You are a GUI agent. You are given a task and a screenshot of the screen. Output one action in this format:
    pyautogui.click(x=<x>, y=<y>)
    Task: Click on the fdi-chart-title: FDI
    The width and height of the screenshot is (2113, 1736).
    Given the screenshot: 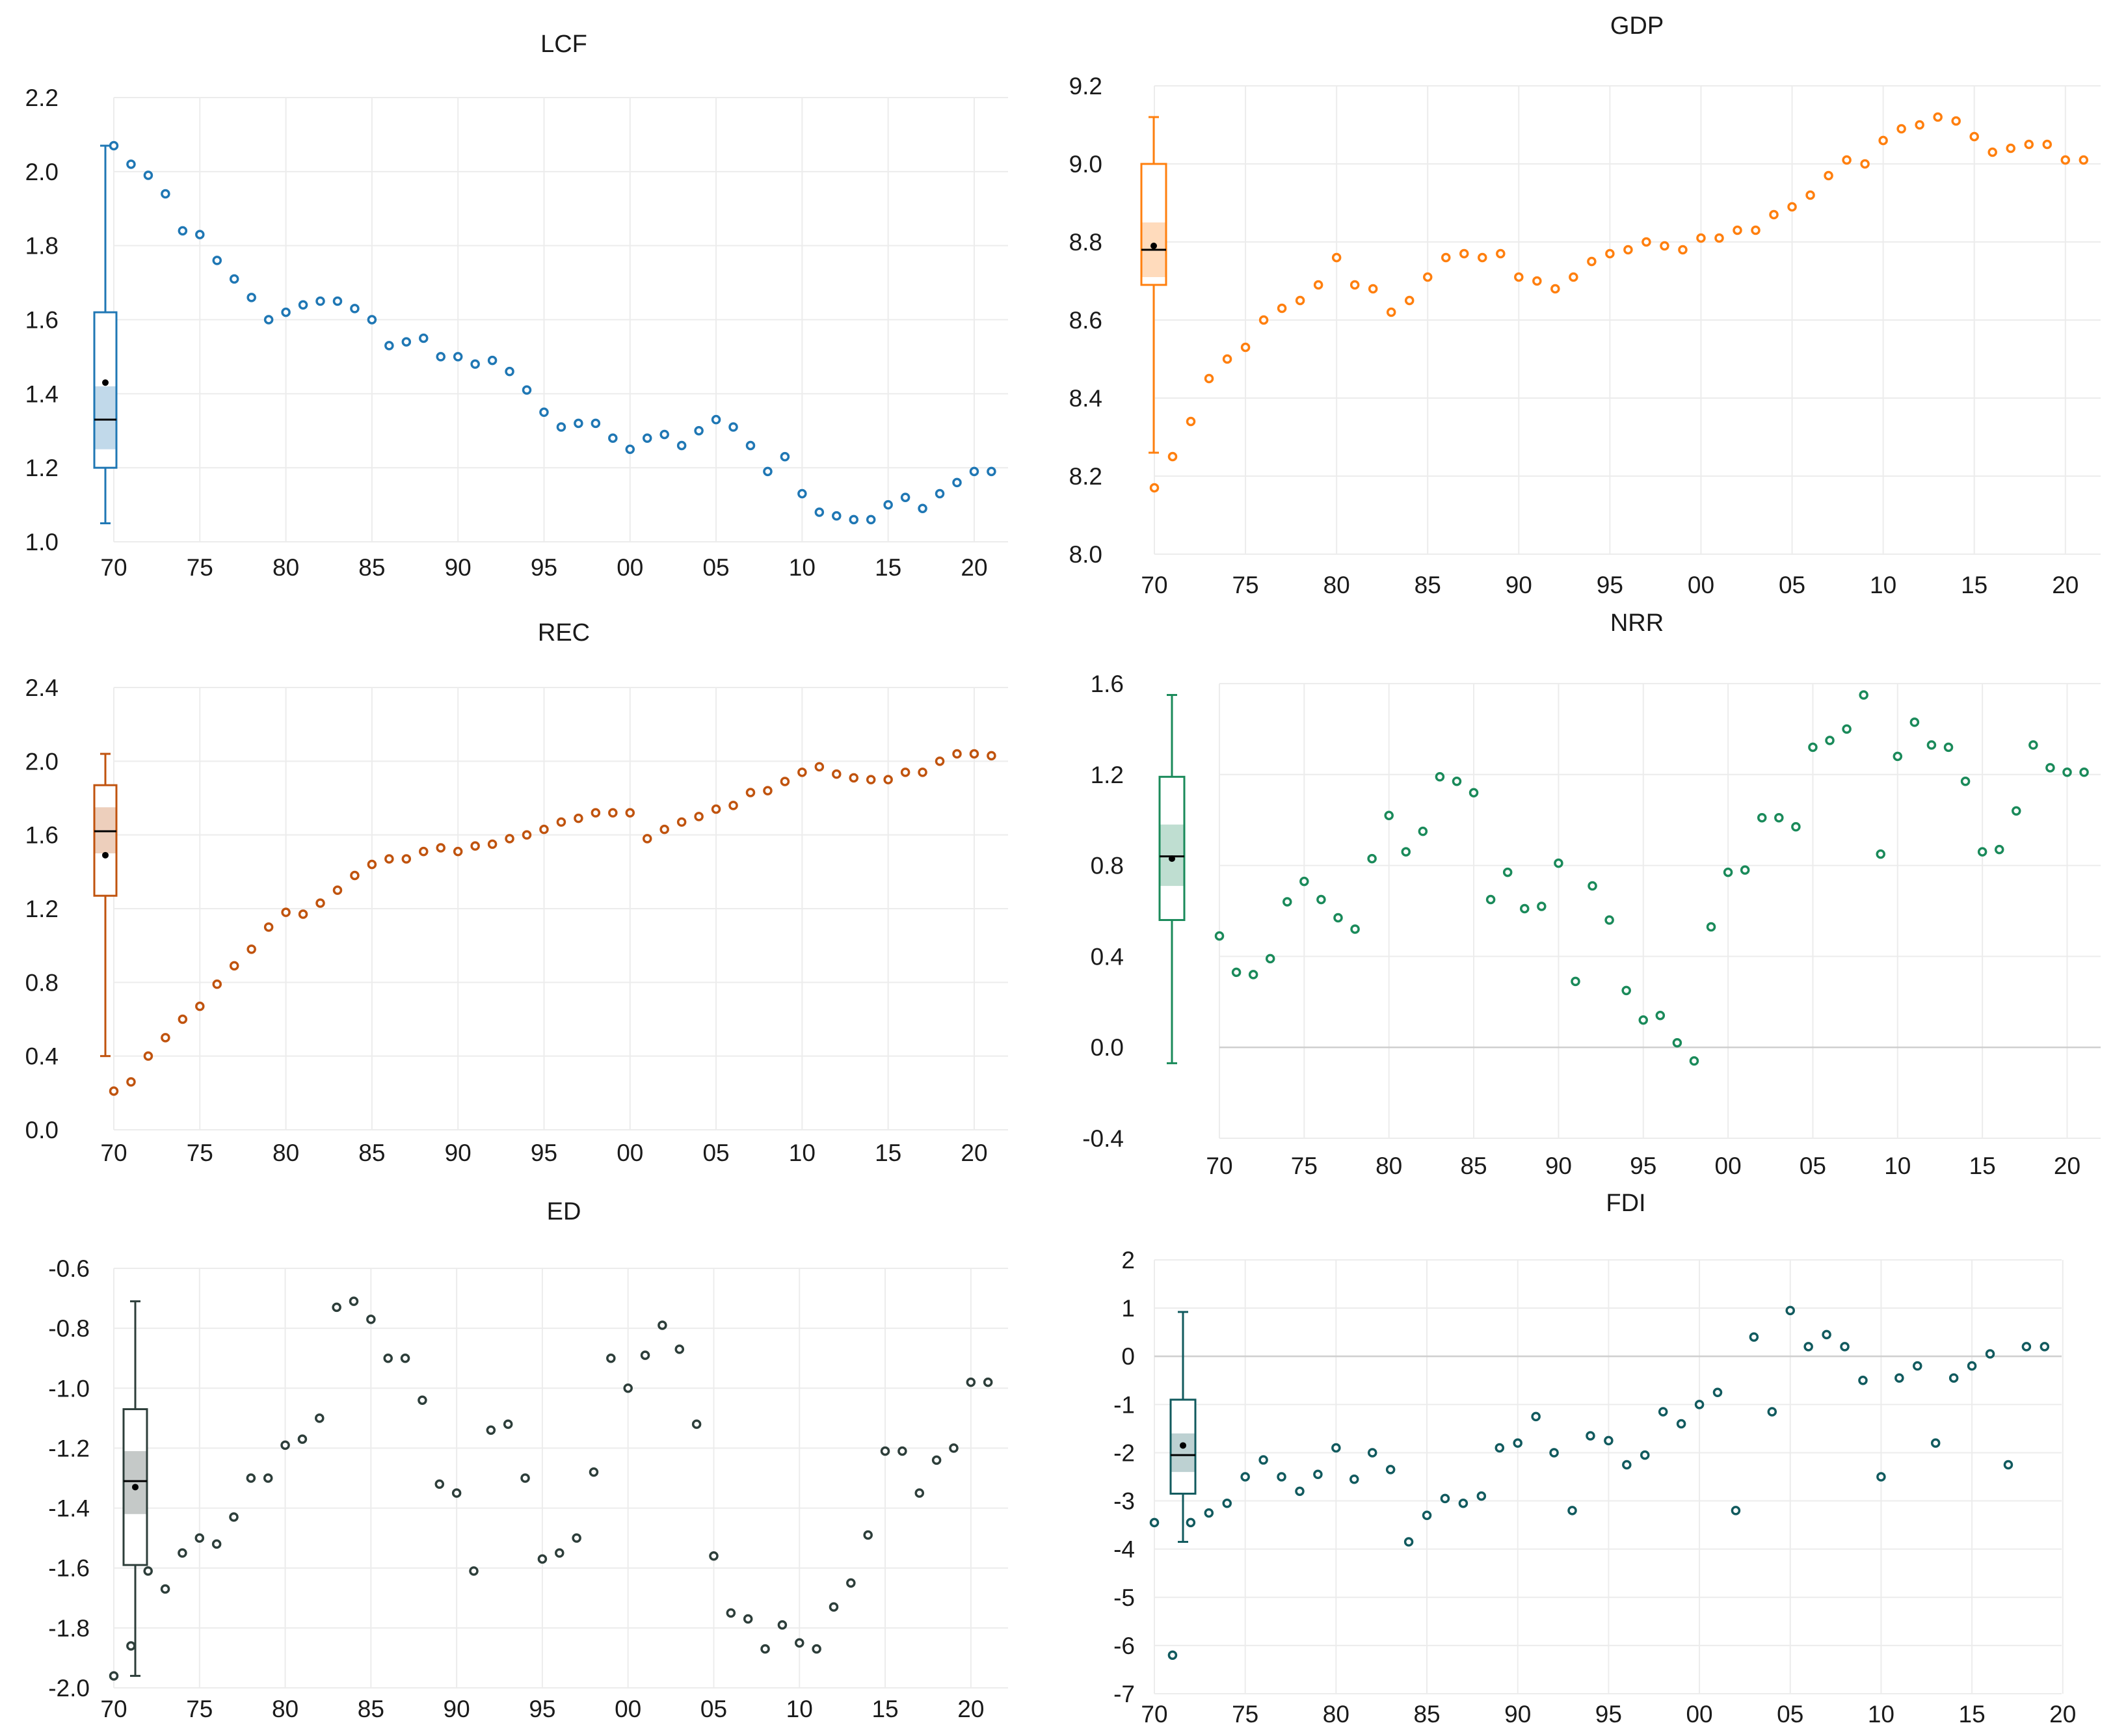 What is the action you would take?
    pyautogui.click(x=1626, y=1203)
    